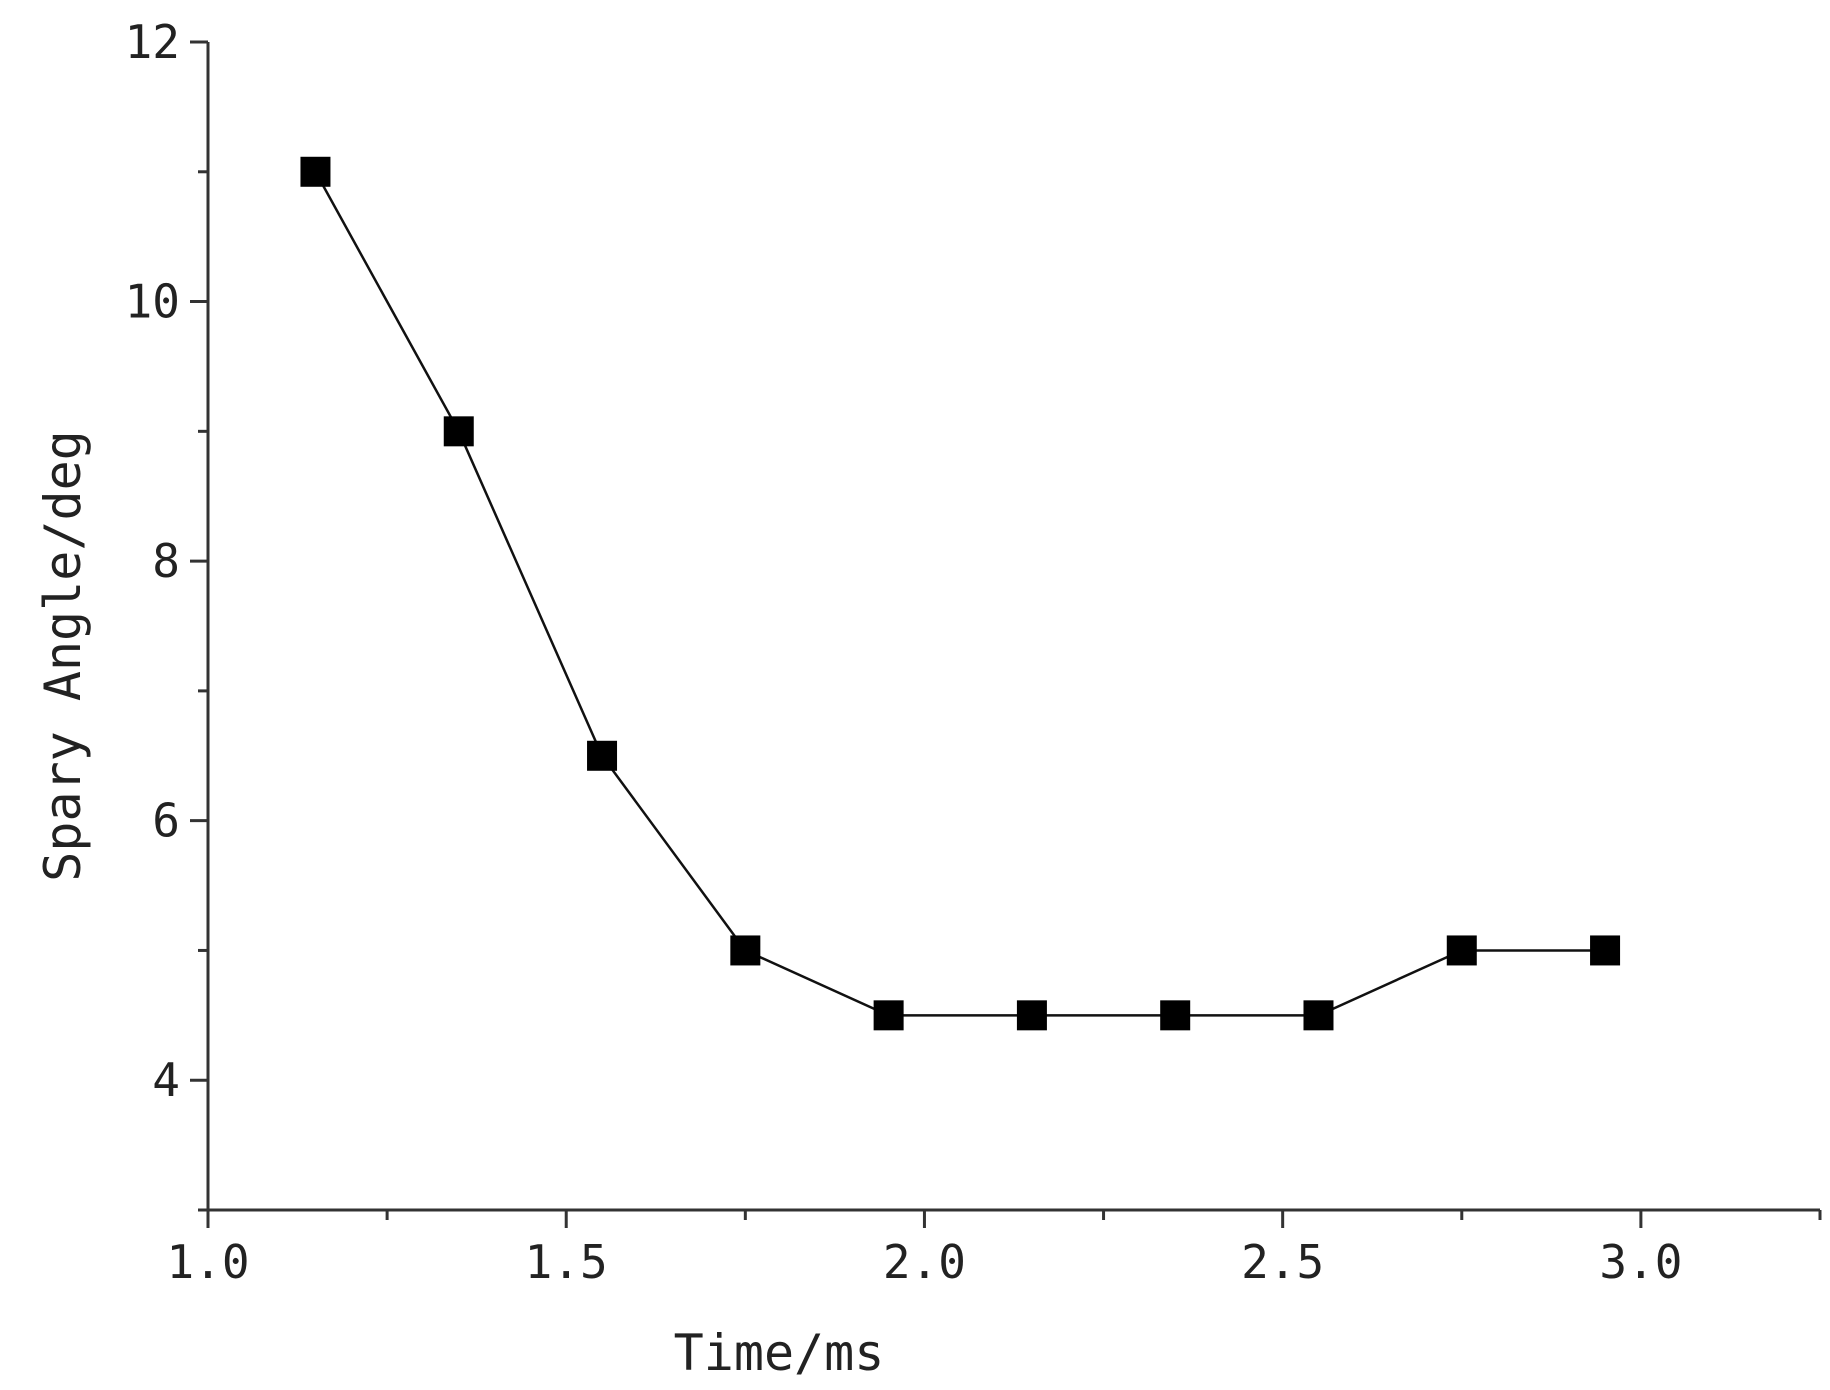 The width and height of the screenshot is (1830, 1390). Describe the element at coordinates (166, 821) in the screenshot. I see `y-tick-label: 6` at that location.